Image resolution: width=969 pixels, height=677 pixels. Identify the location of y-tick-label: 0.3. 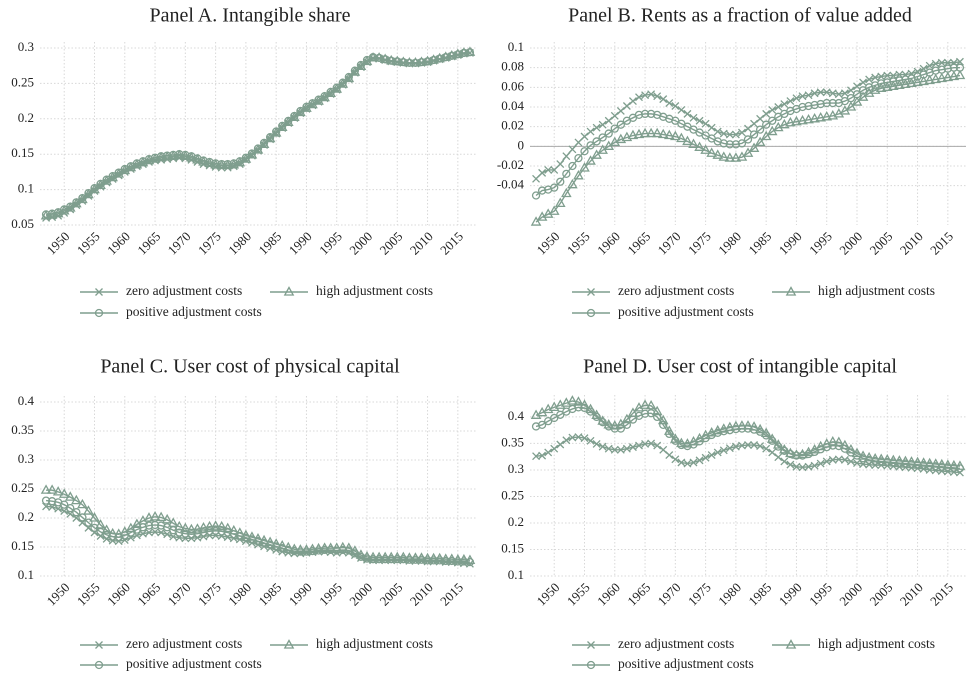
(26, 46).